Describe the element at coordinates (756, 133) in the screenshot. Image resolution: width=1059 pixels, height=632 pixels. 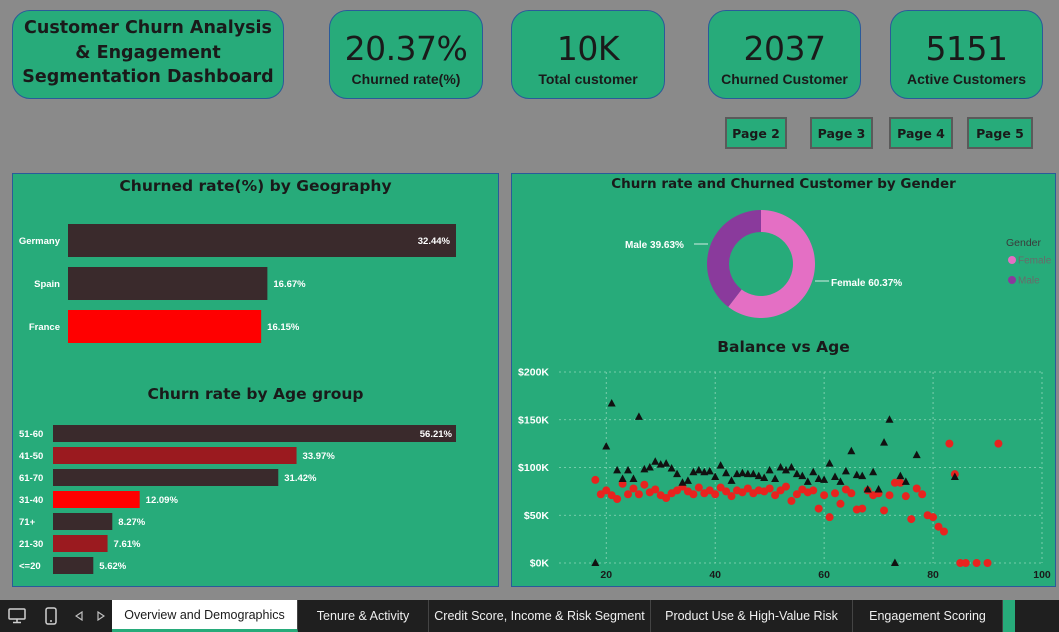
I see `page-2-button: Page 2` at that location.